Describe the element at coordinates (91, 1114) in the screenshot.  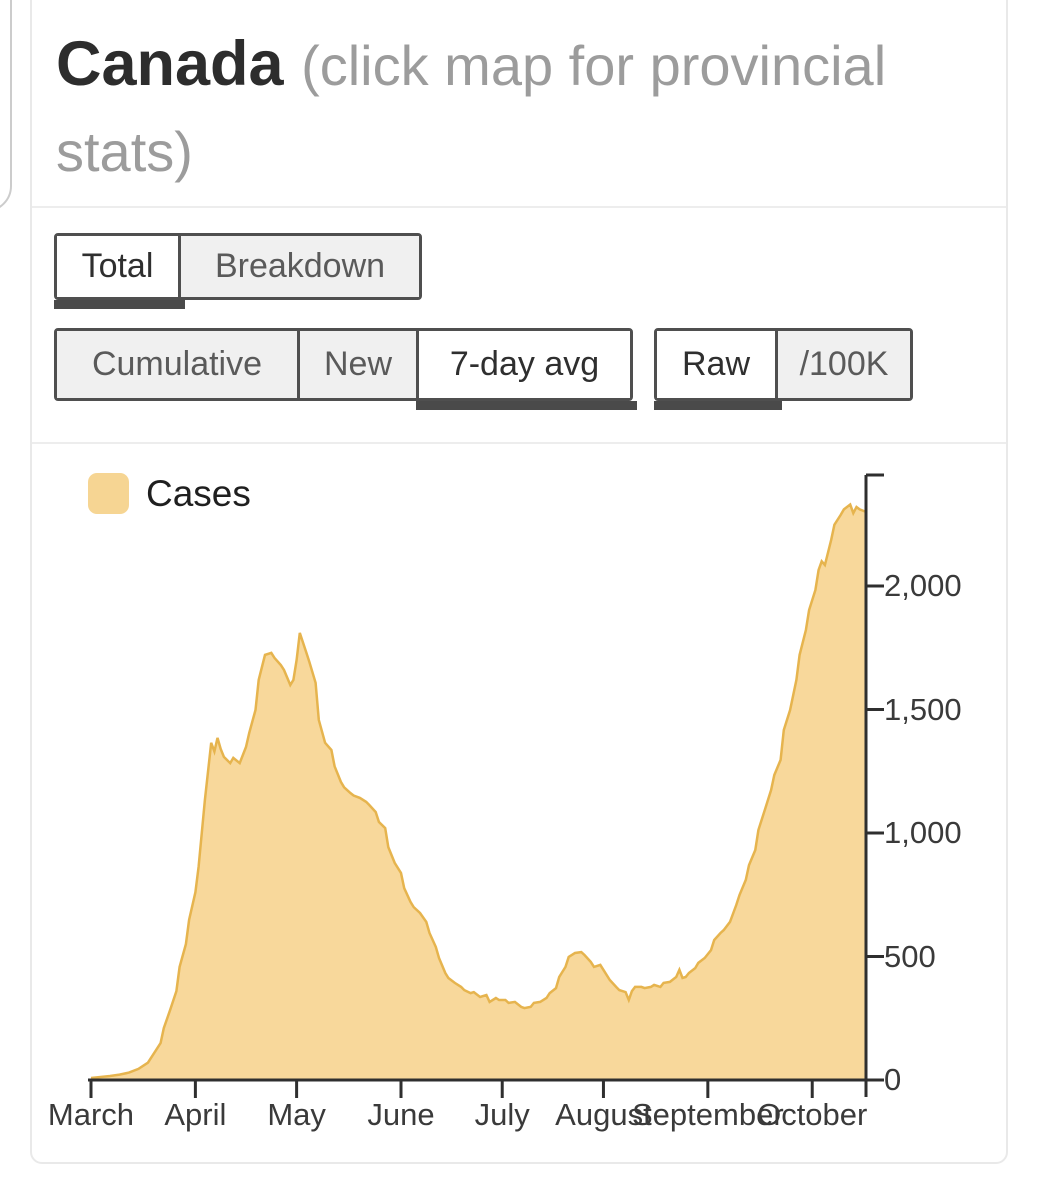
I see `x-axis-label-march: March` at that location.